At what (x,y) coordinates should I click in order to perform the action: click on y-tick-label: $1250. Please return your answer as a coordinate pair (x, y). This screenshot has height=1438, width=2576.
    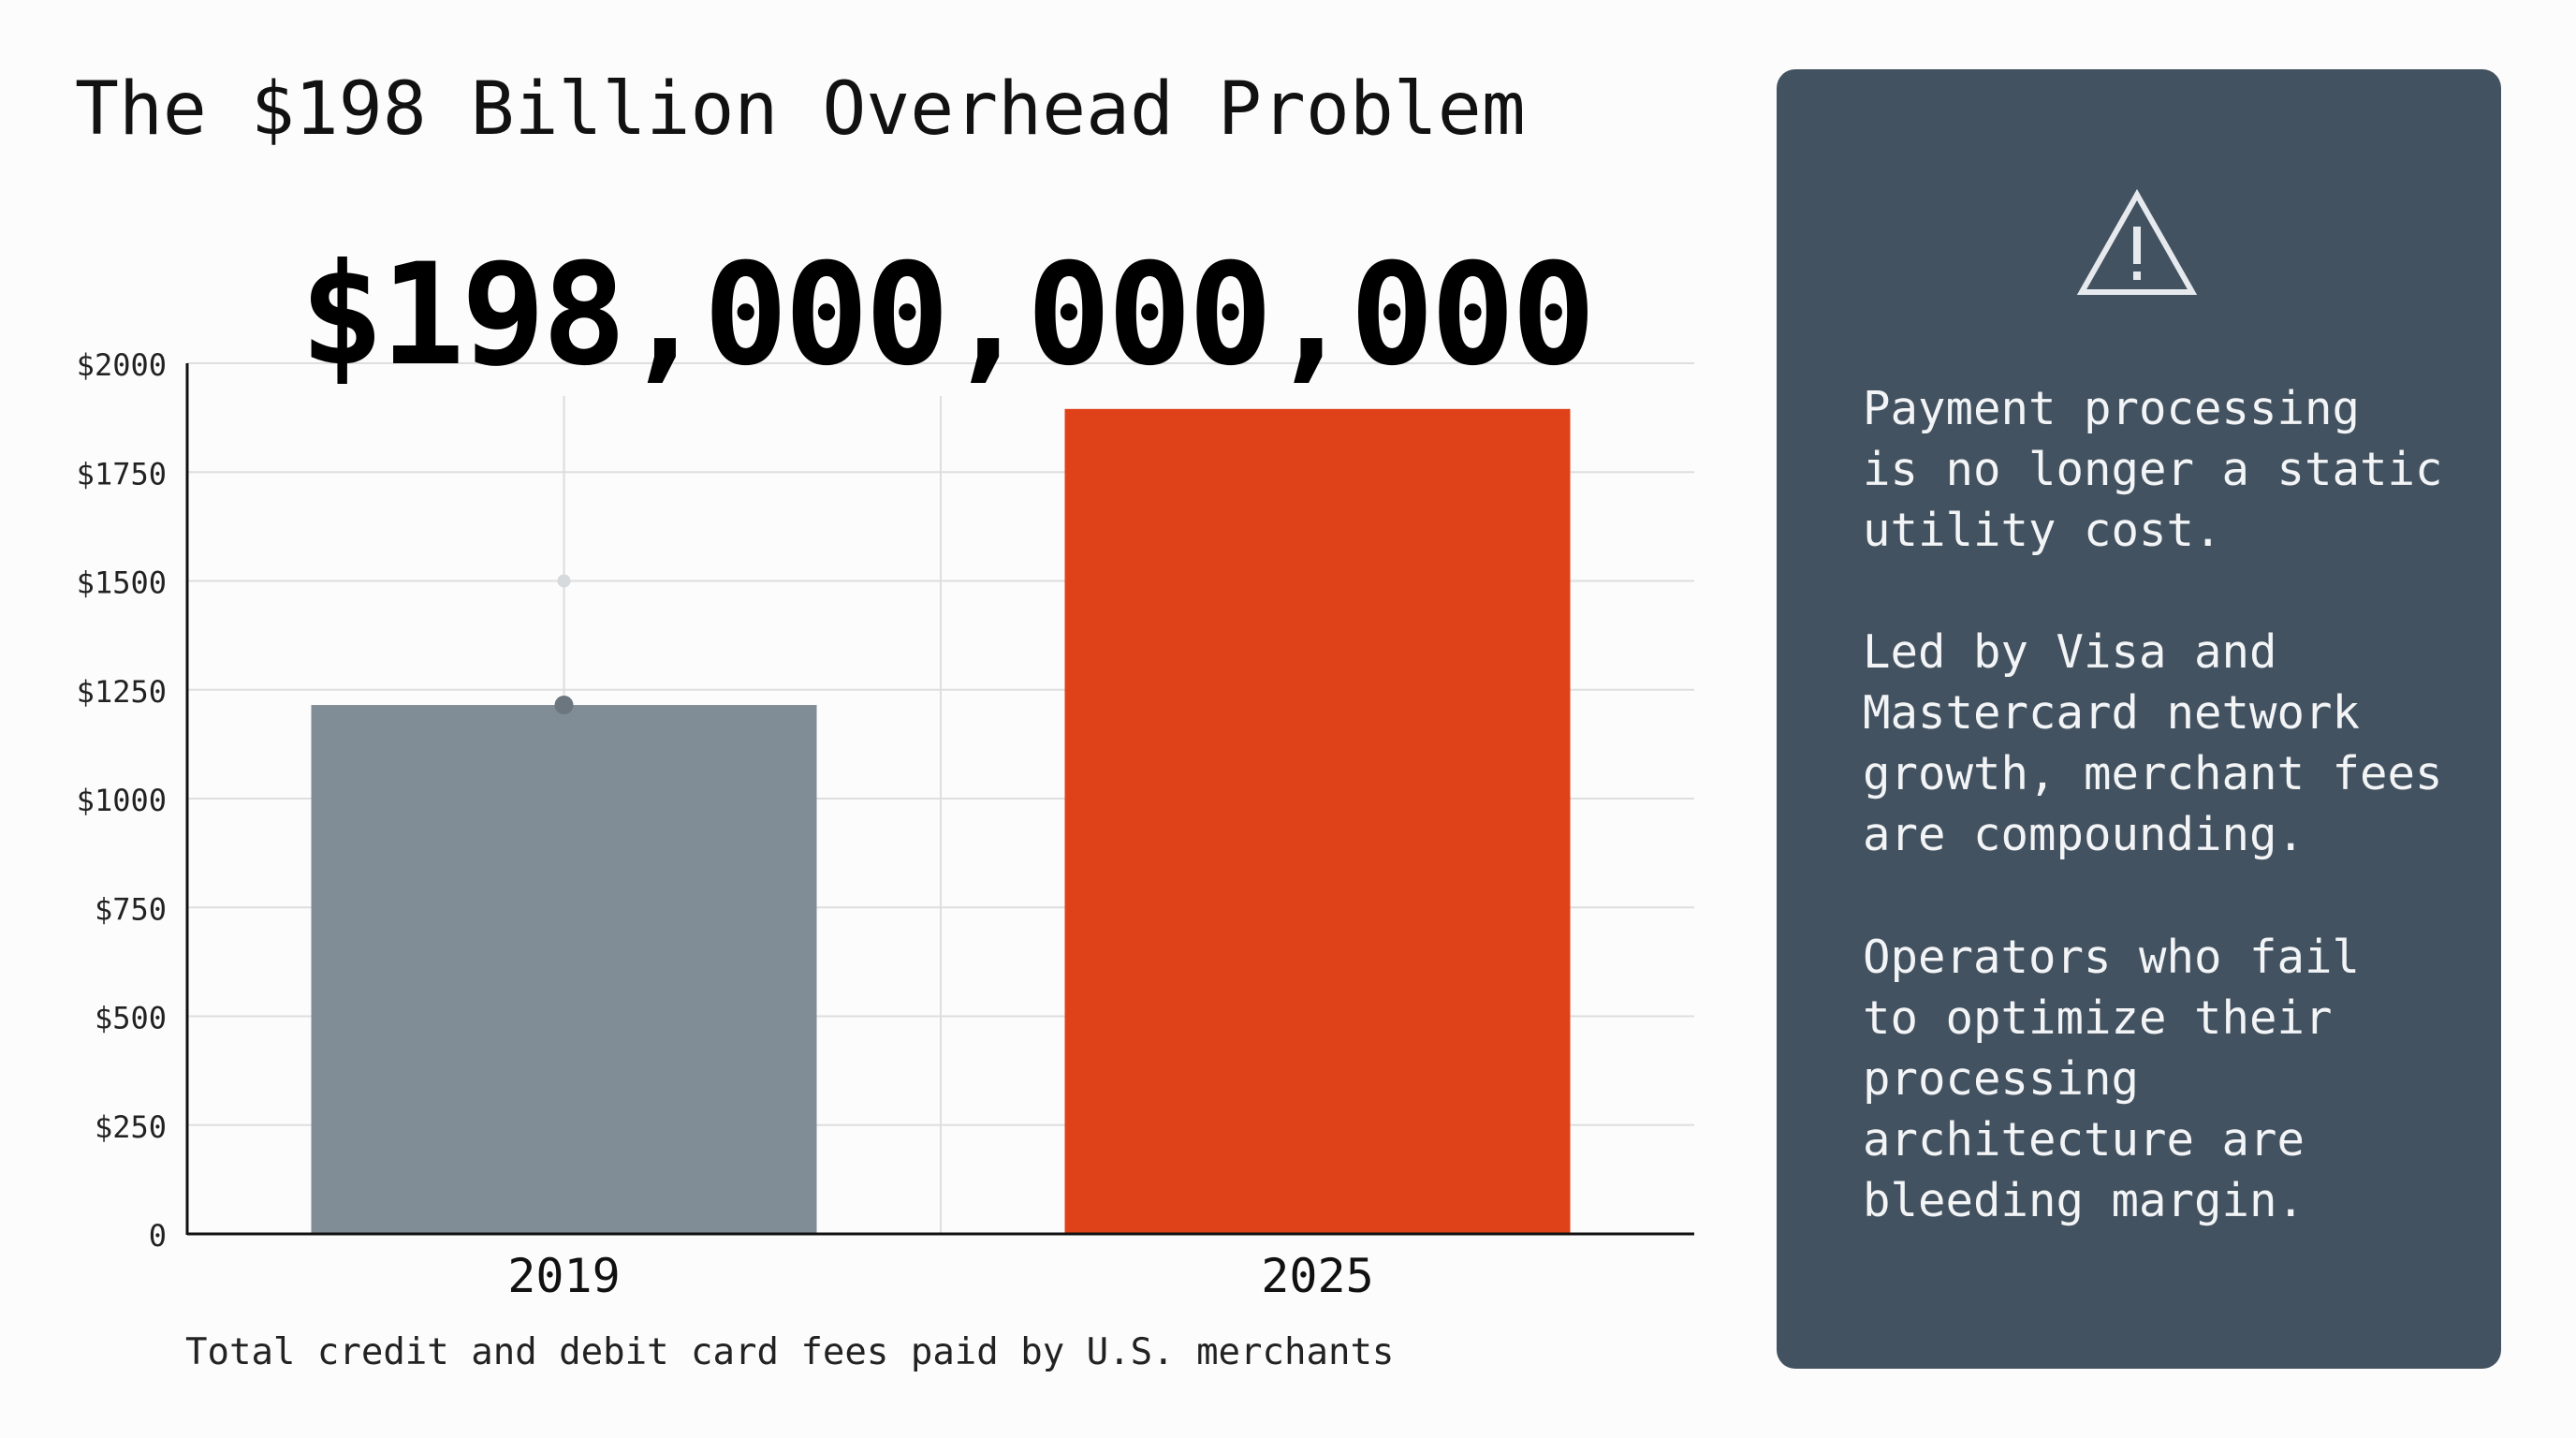
    Looking at the image, I should click on (122, 692).